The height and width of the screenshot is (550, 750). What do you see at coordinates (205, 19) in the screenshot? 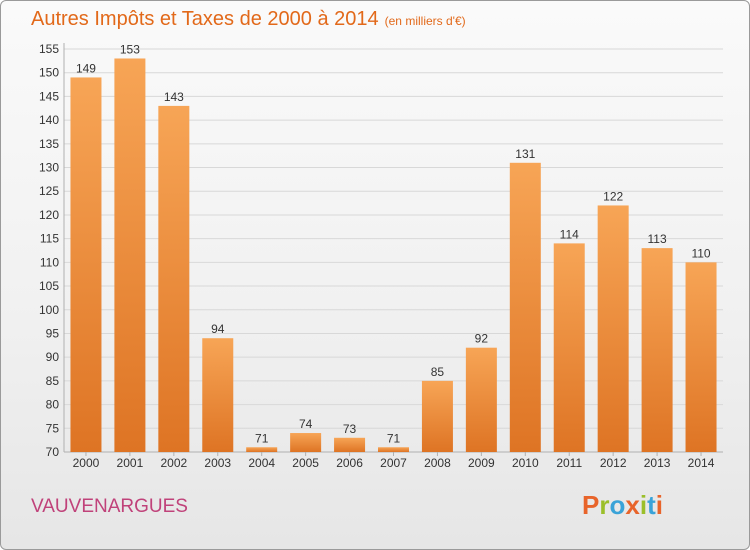
I see `chart-title-text: Autres Impôts et Taxes de 2000 à 2014` at bounding box center [205, 19].